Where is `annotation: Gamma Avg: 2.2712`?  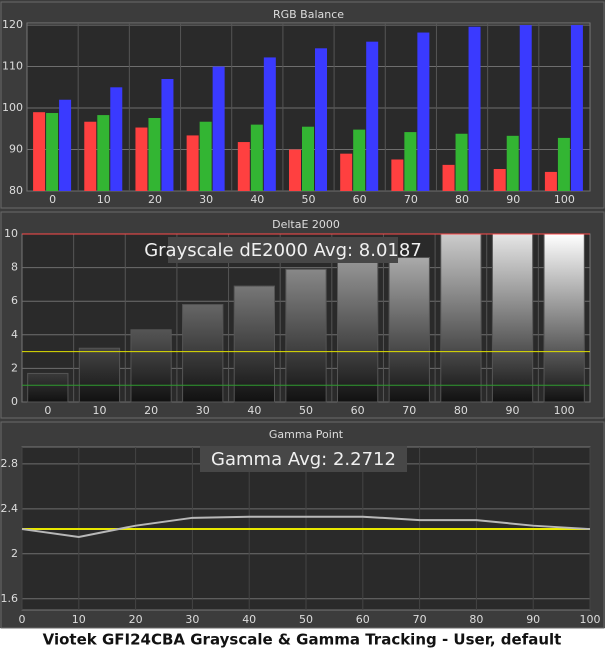
annotation: Gamma Avg: 2.2712 is located at coordinates (303, 459).